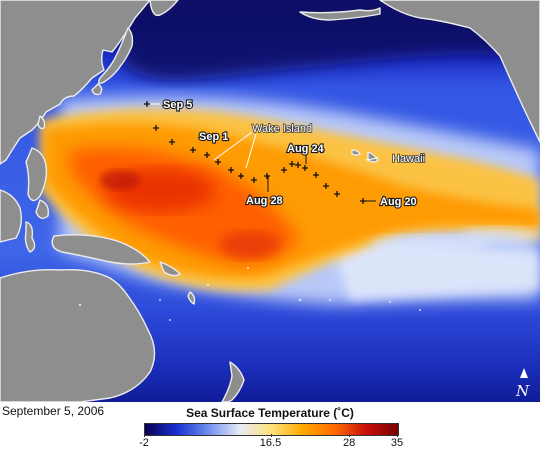 The height and width of the screenshot is (451, 540). Describe the element at coordinates (177, 105) in the screenshot. I see `label-sep5: Sep 5` at that location.